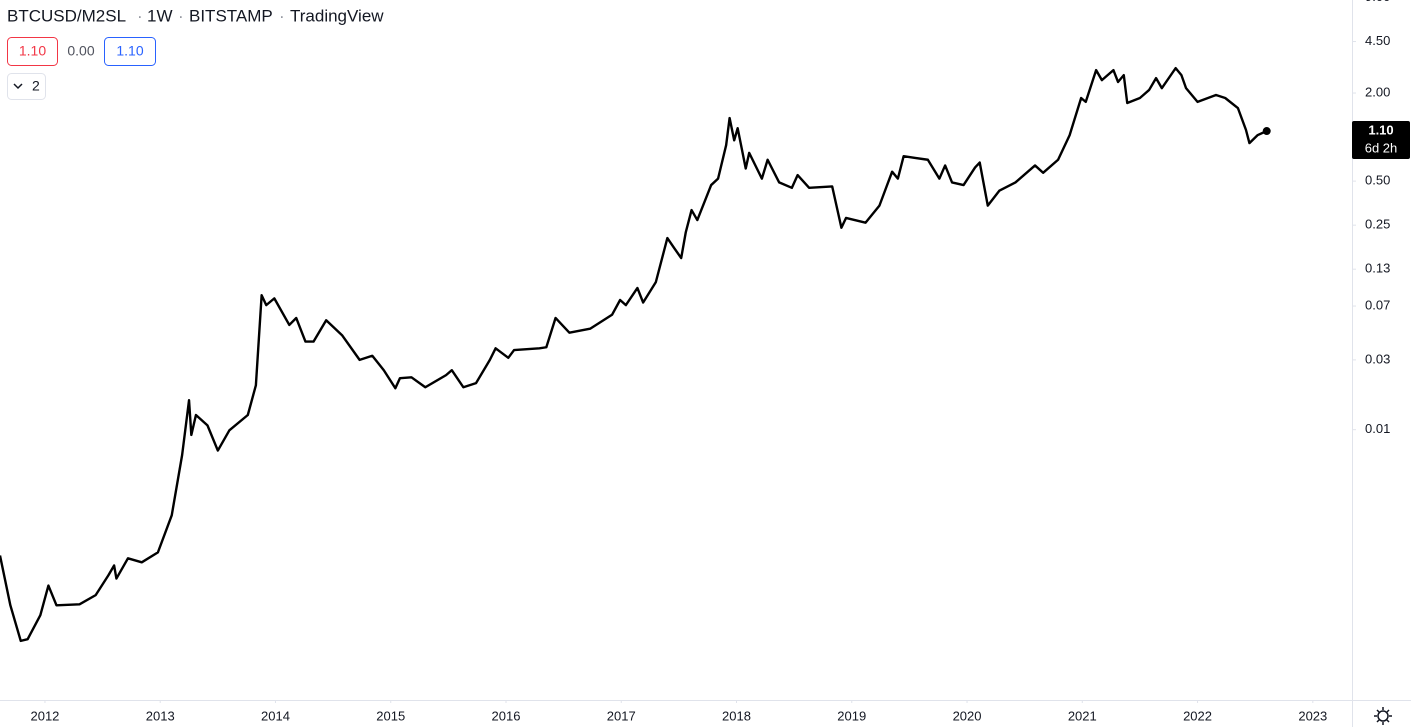 The height and width of the screenshot is (727, 1411). Describe the element at coordinates (66, 15) in the screenshot. I see `symbol: BTCUSD/M2SL` at that location.